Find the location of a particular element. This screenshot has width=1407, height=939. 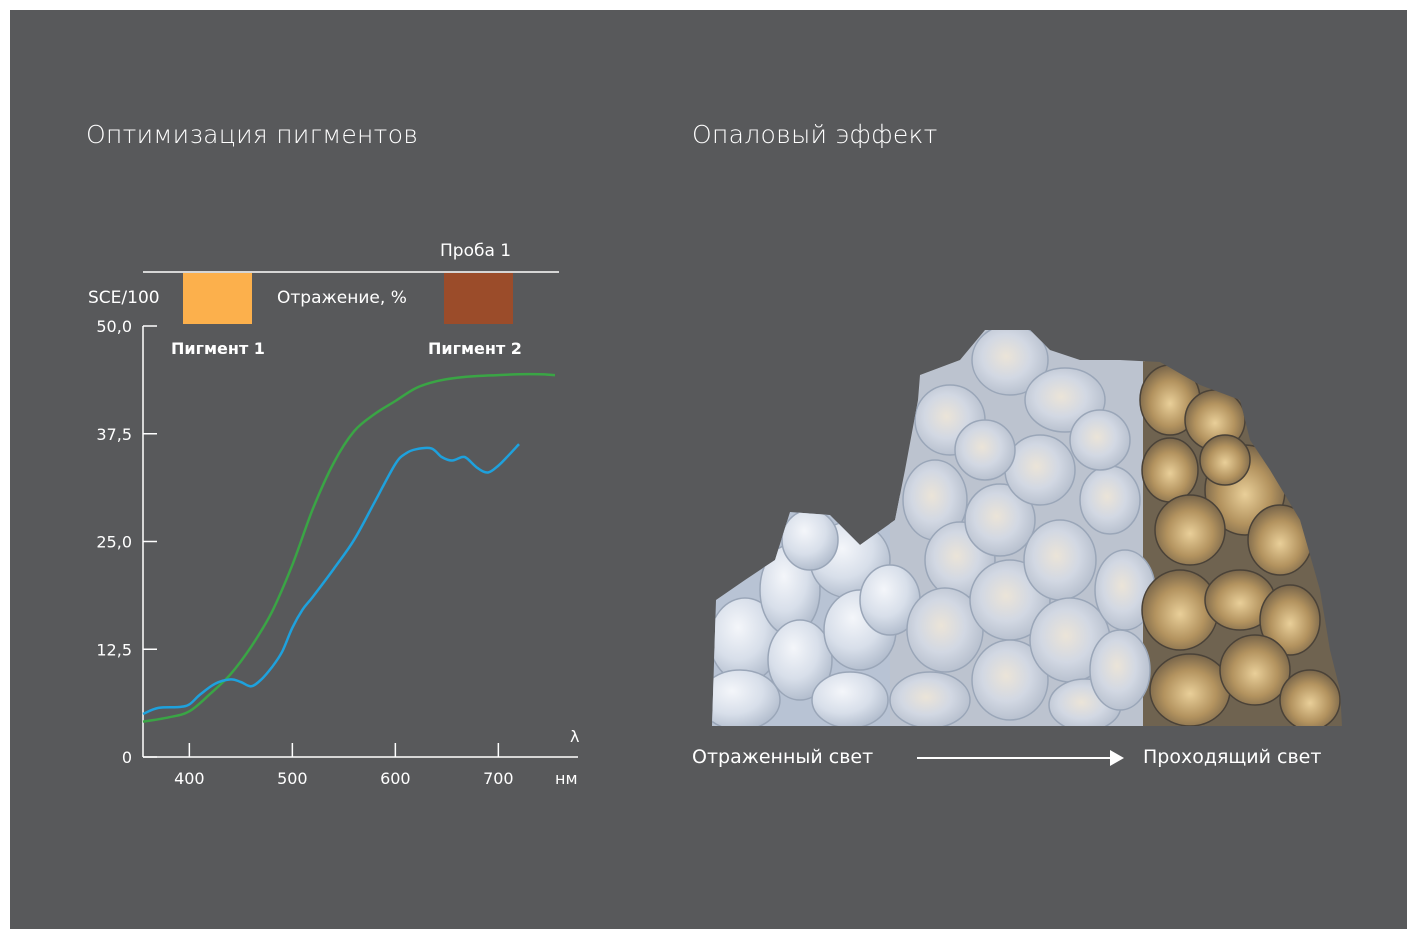

right-title: Опаловый эффект is located at coordinates (815, 134).